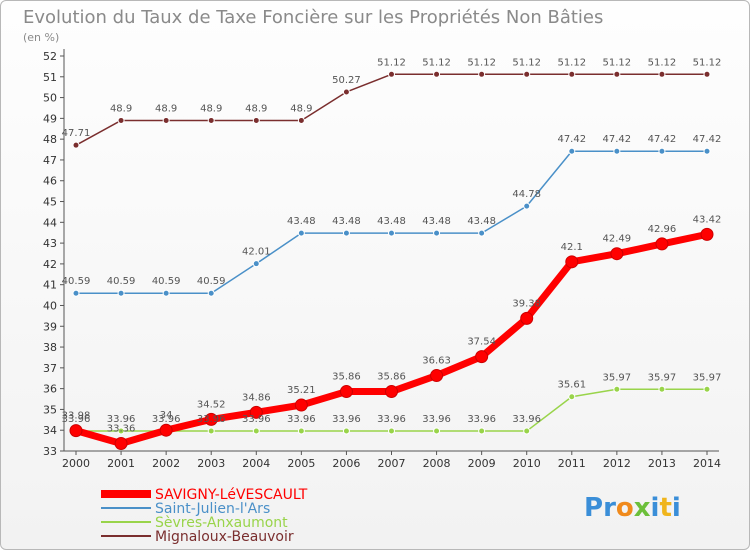  What do you see at coordinates (346, 463) in the screenshot?
I see `x-tick-label: 2006` at bounding box center [346, 463].